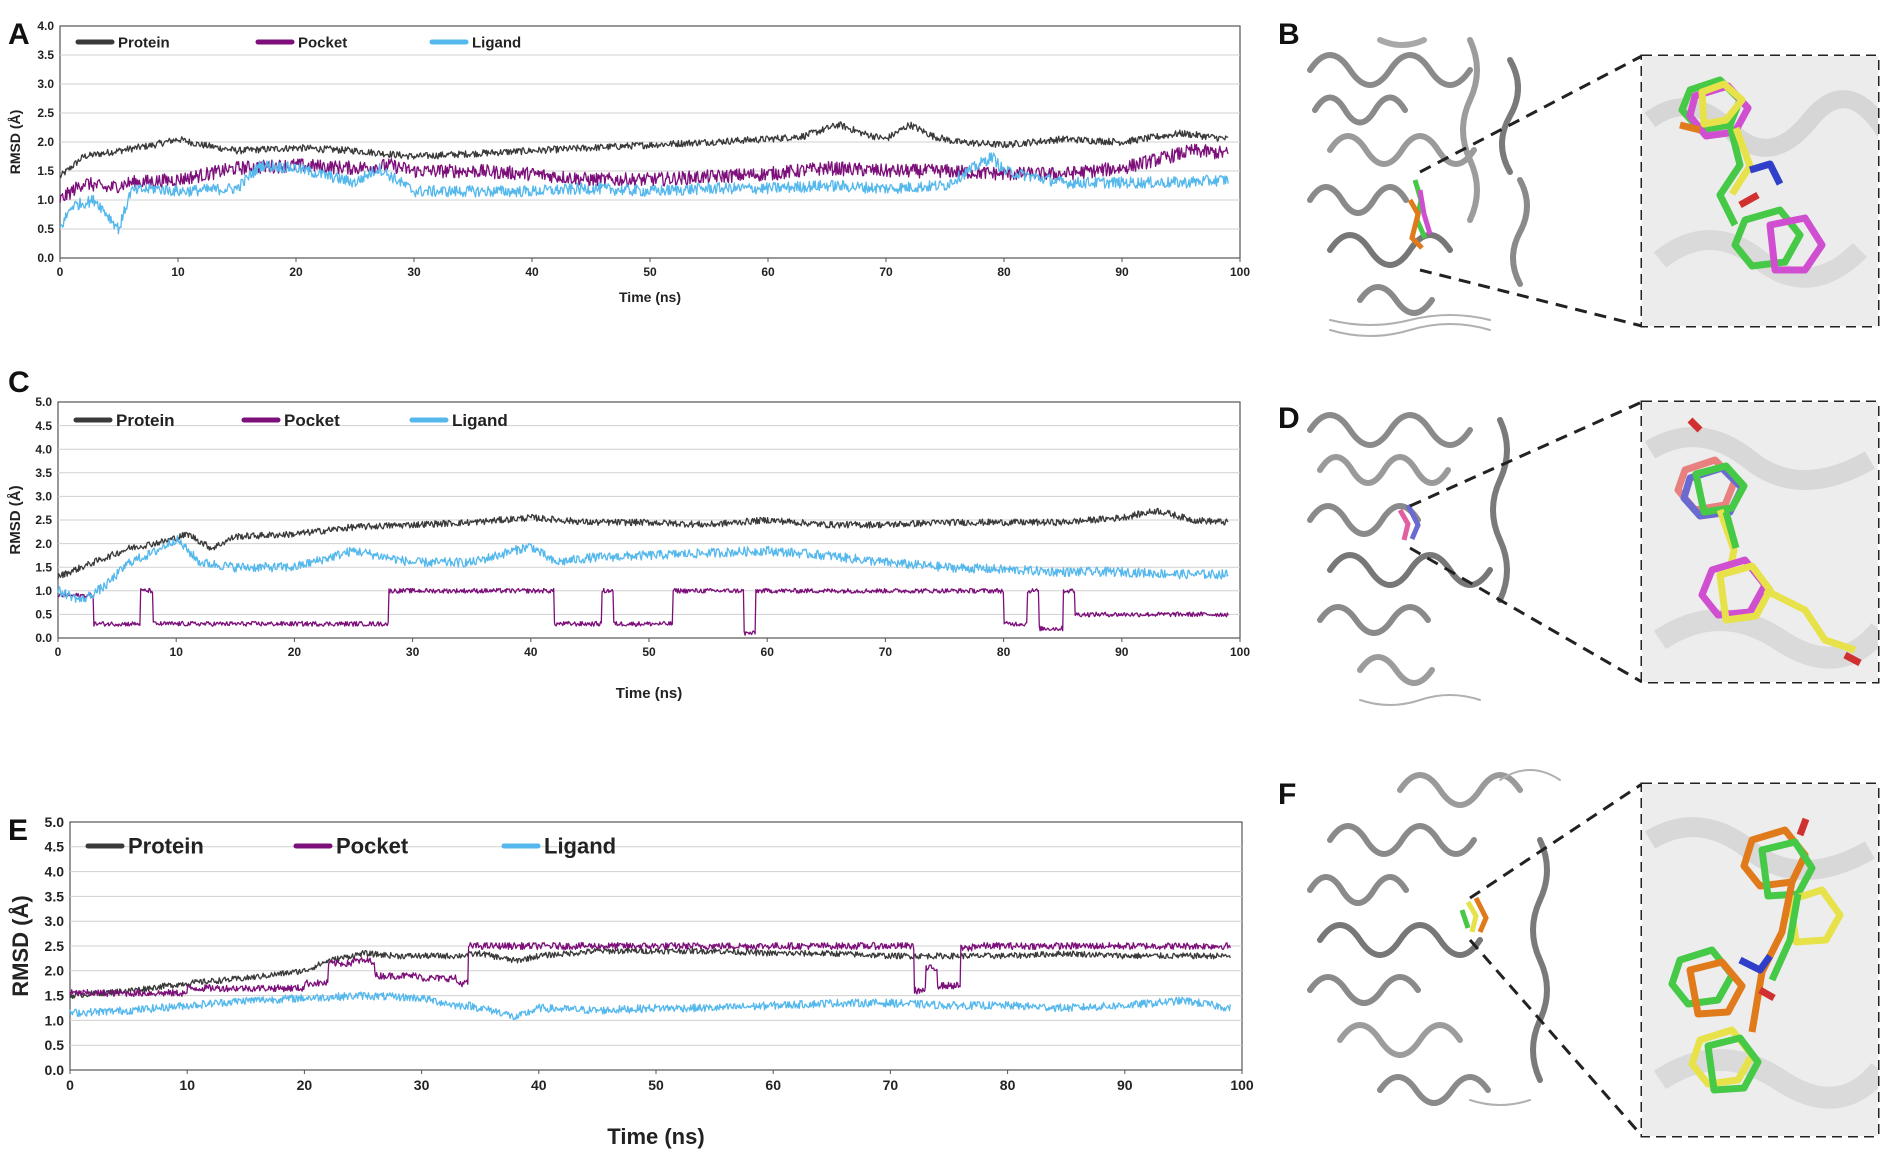 This screenshot has height=1156, width=1895. I want to click on panel-letter-e: E, so click(18, 830).